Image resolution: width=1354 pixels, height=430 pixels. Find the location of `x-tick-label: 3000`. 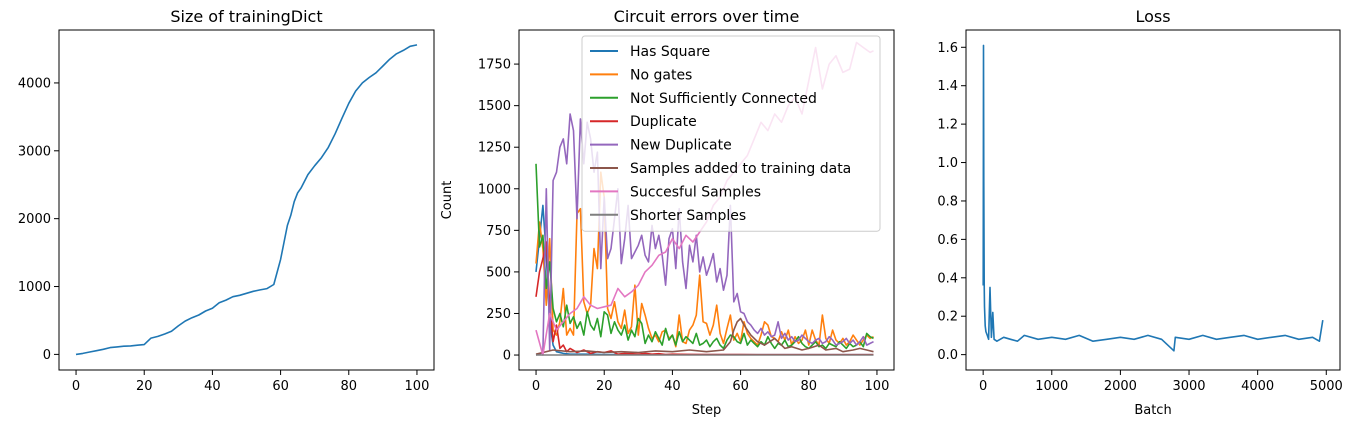

x-tick-label: 3000 is located at coordinates (1188, 386).